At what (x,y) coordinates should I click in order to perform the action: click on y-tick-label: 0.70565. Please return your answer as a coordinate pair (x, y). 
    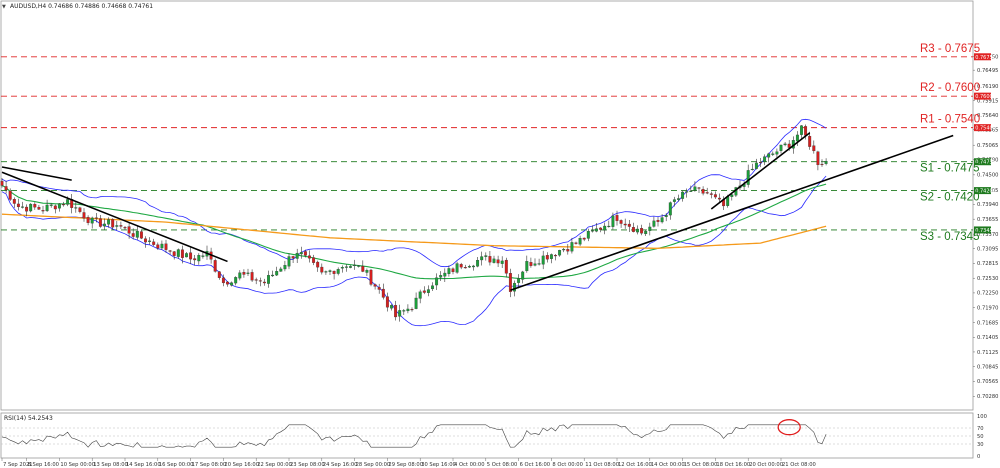
    Looking at the image, I should click on (987, 382).